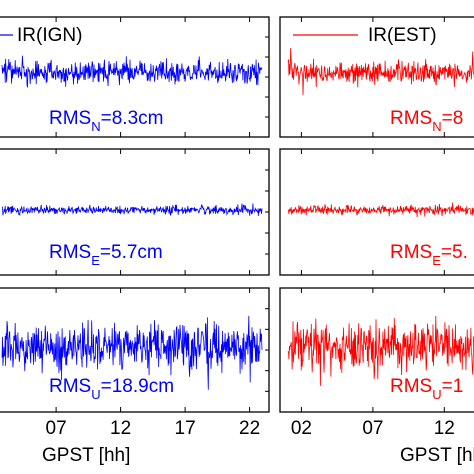 The width and height of the screenshot is (474, 474). What do you see at coordinates (131, 252) in the screenshot?
I see `rms-value: =5.7cm` at bounding box center [131, 252].